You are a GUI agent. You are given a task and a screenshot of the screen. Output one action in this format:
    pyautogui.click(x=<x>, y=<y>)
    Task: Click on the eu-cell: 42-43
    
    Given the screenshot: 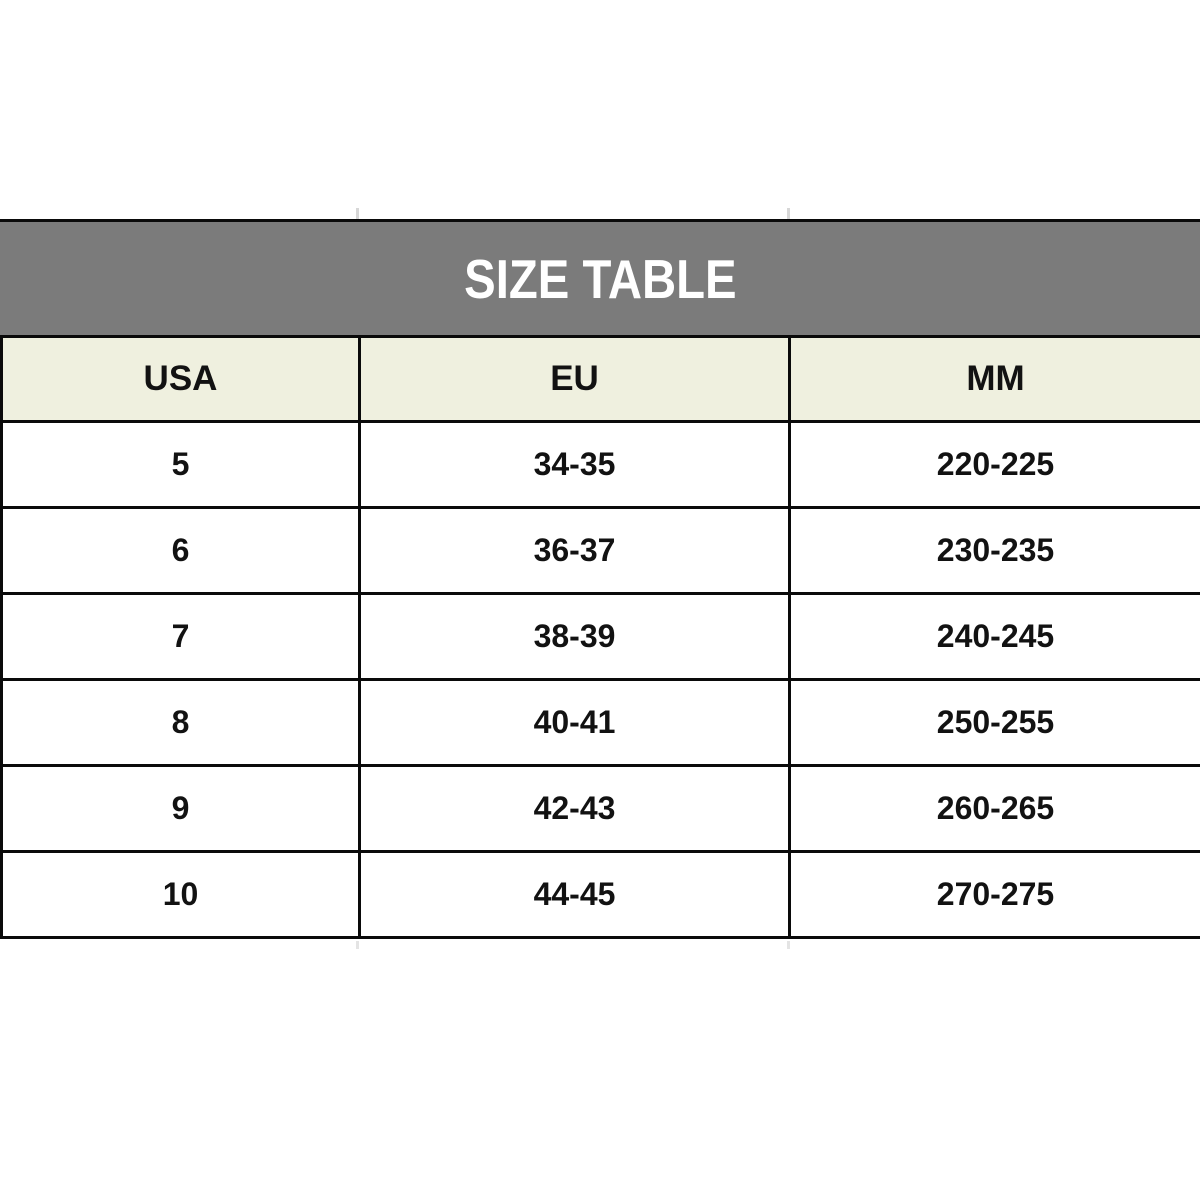 What is the action you would take?
    pyautogui.click(x=574, y=808)
    